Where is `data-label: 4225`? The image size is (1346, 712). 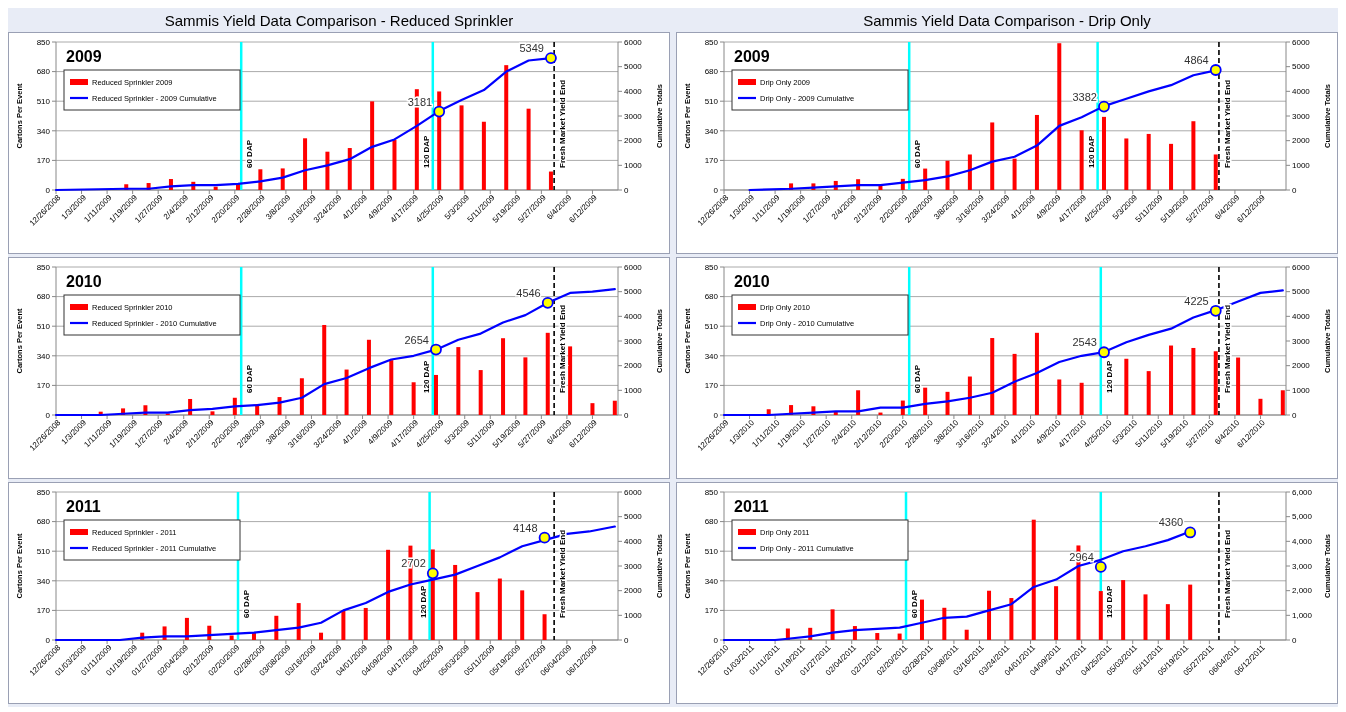
data-label: 4225 is located at coordinates (1196, 300).